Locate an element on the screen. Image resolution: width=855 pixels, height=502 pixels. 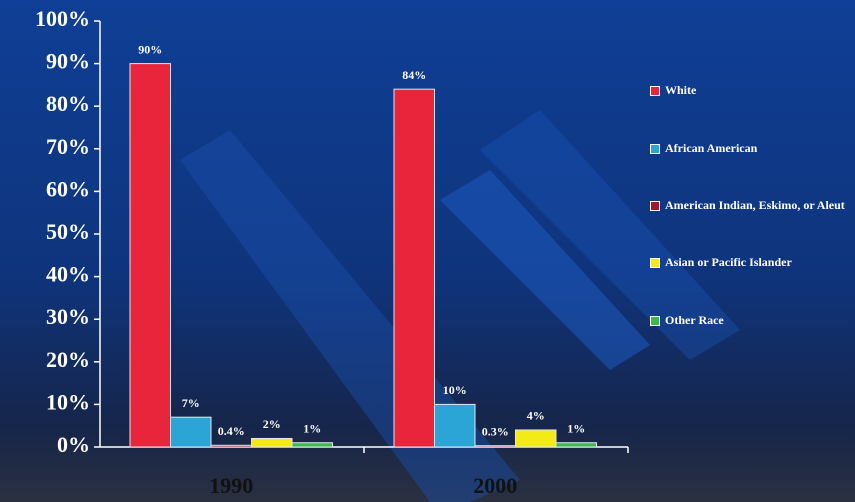
legend-label: African American is located at coordinates (711, 148).